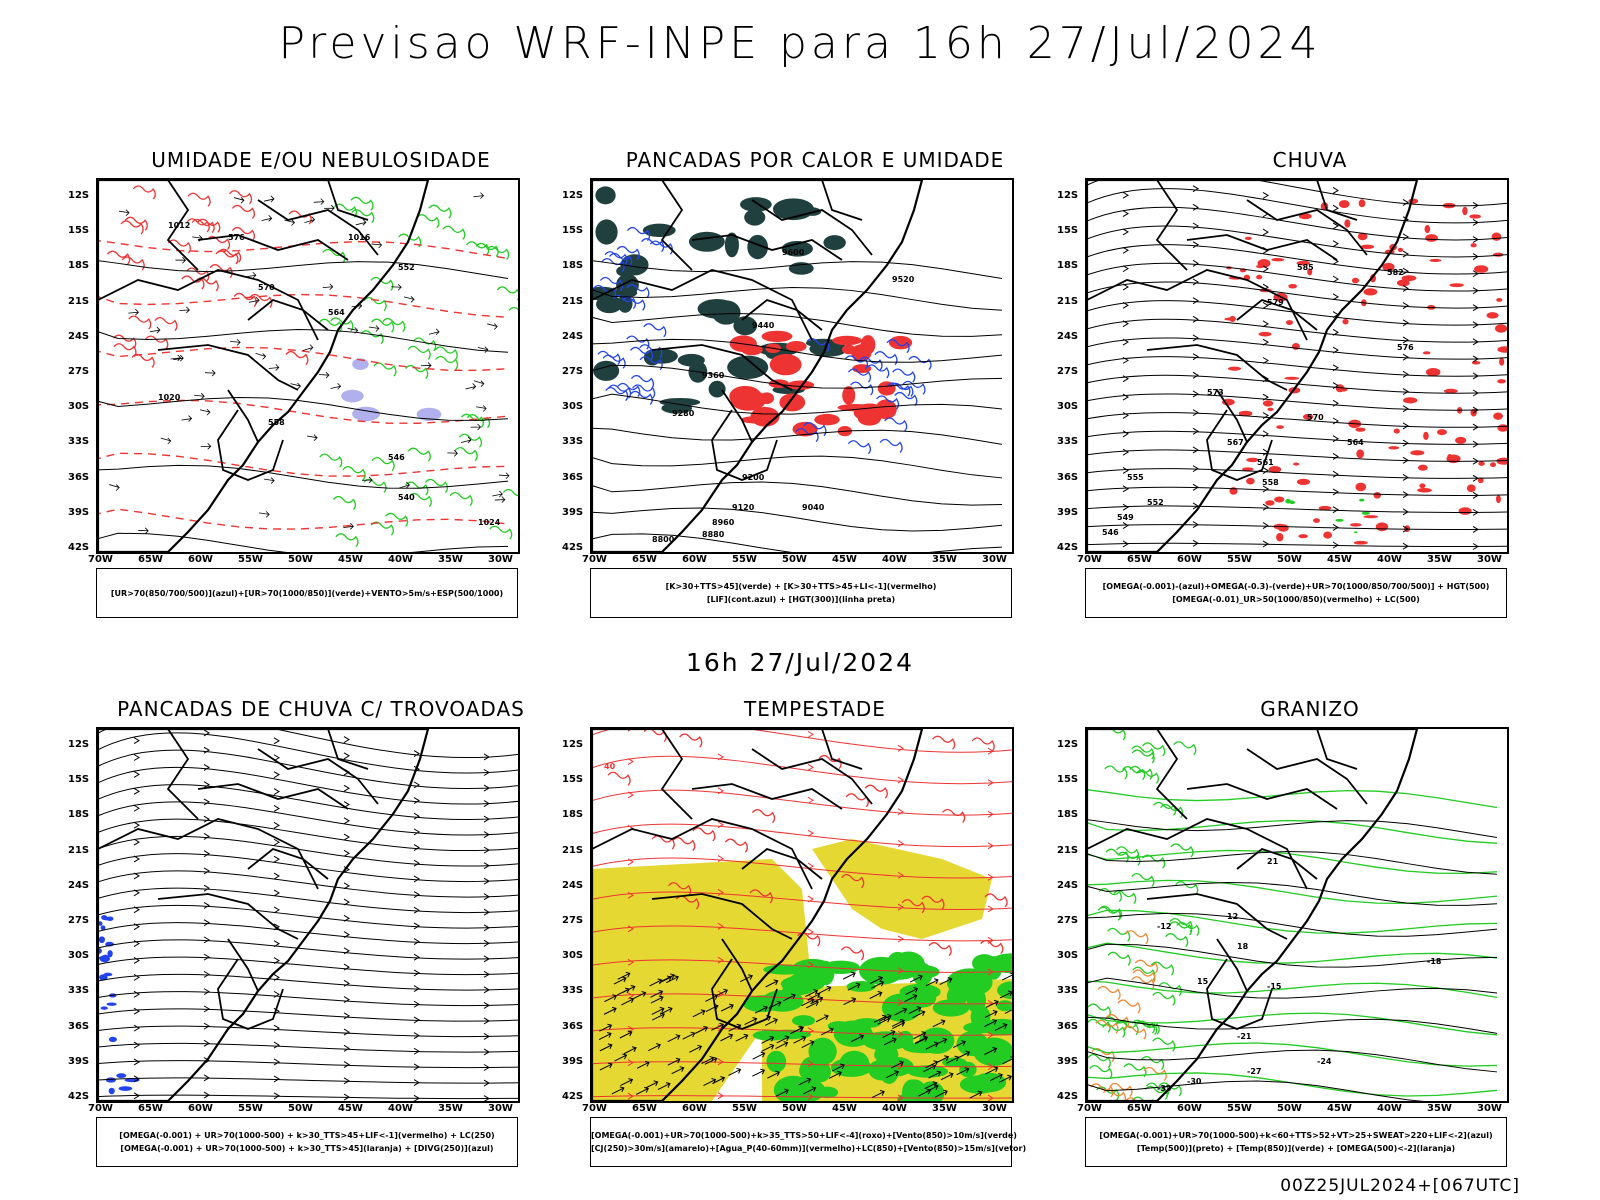 This screenshot has width=1600, height=1200. What do you see at coordinates (573, 195) in the screenshot?
I see `latitude-tick-label: 12S` at bounding box center [573, 195].